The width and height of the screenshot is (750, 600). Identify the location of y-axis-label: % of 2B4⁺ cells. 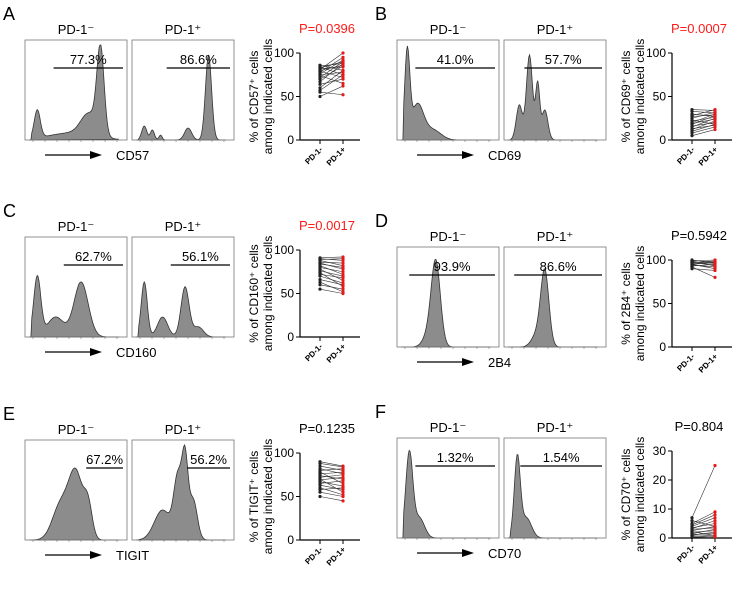
(626, 303).